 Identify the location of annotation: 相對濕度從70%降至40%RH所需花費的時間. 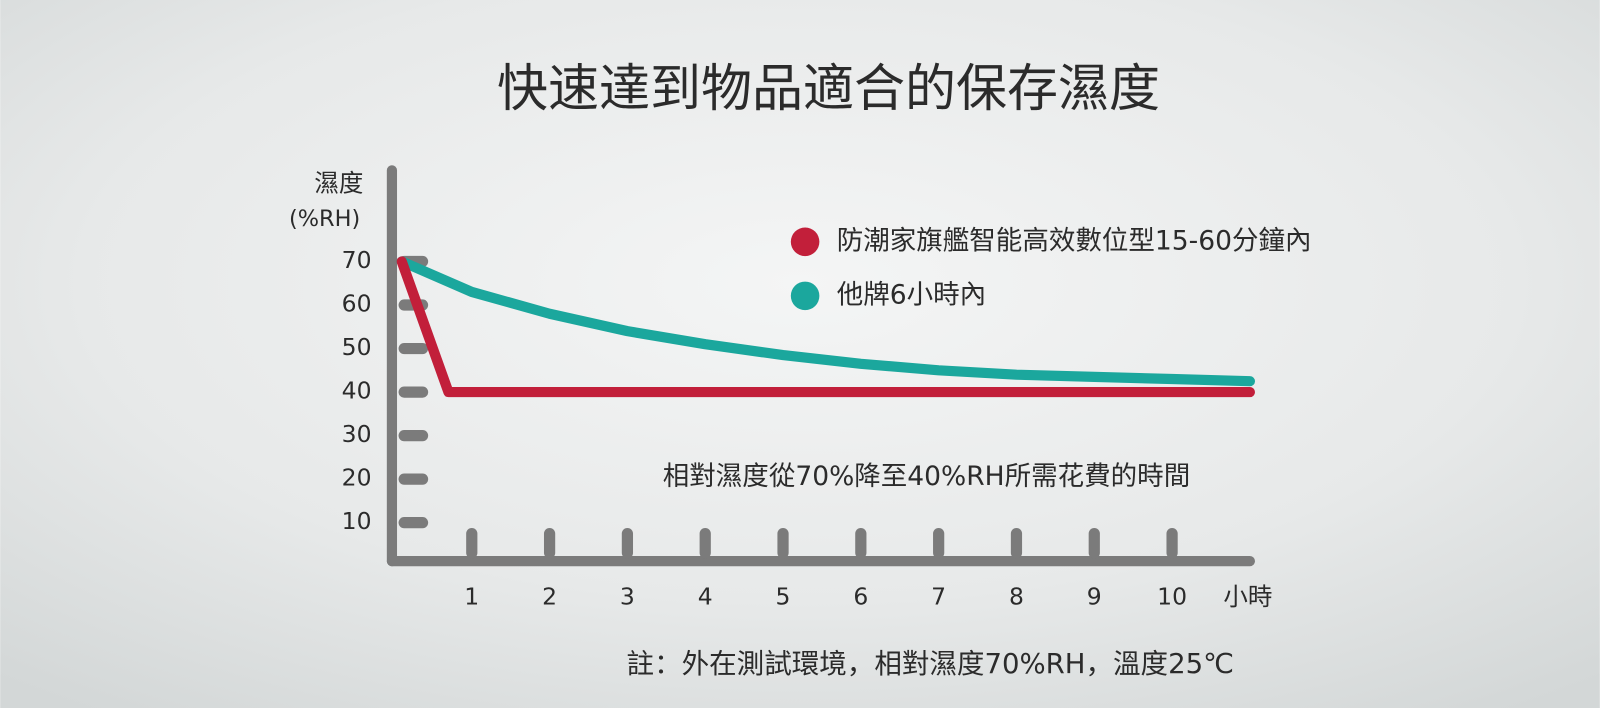
(926, 476).